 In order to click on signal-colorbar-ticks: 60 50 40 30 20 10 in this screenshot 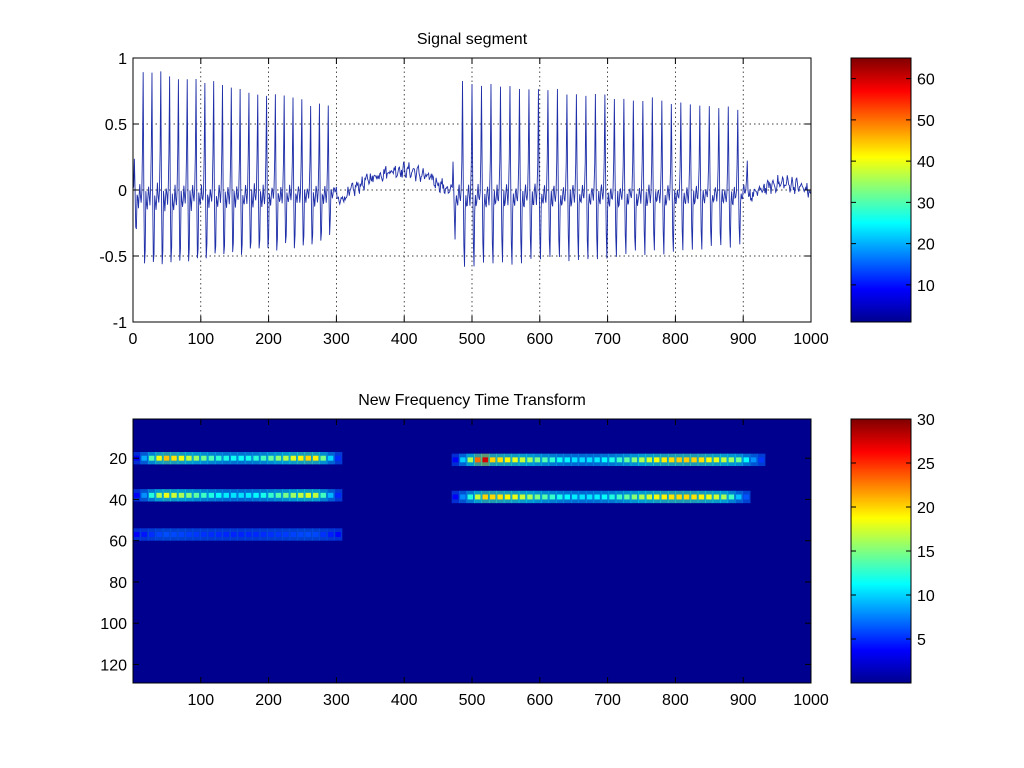, I will do `click(893, 183)`.